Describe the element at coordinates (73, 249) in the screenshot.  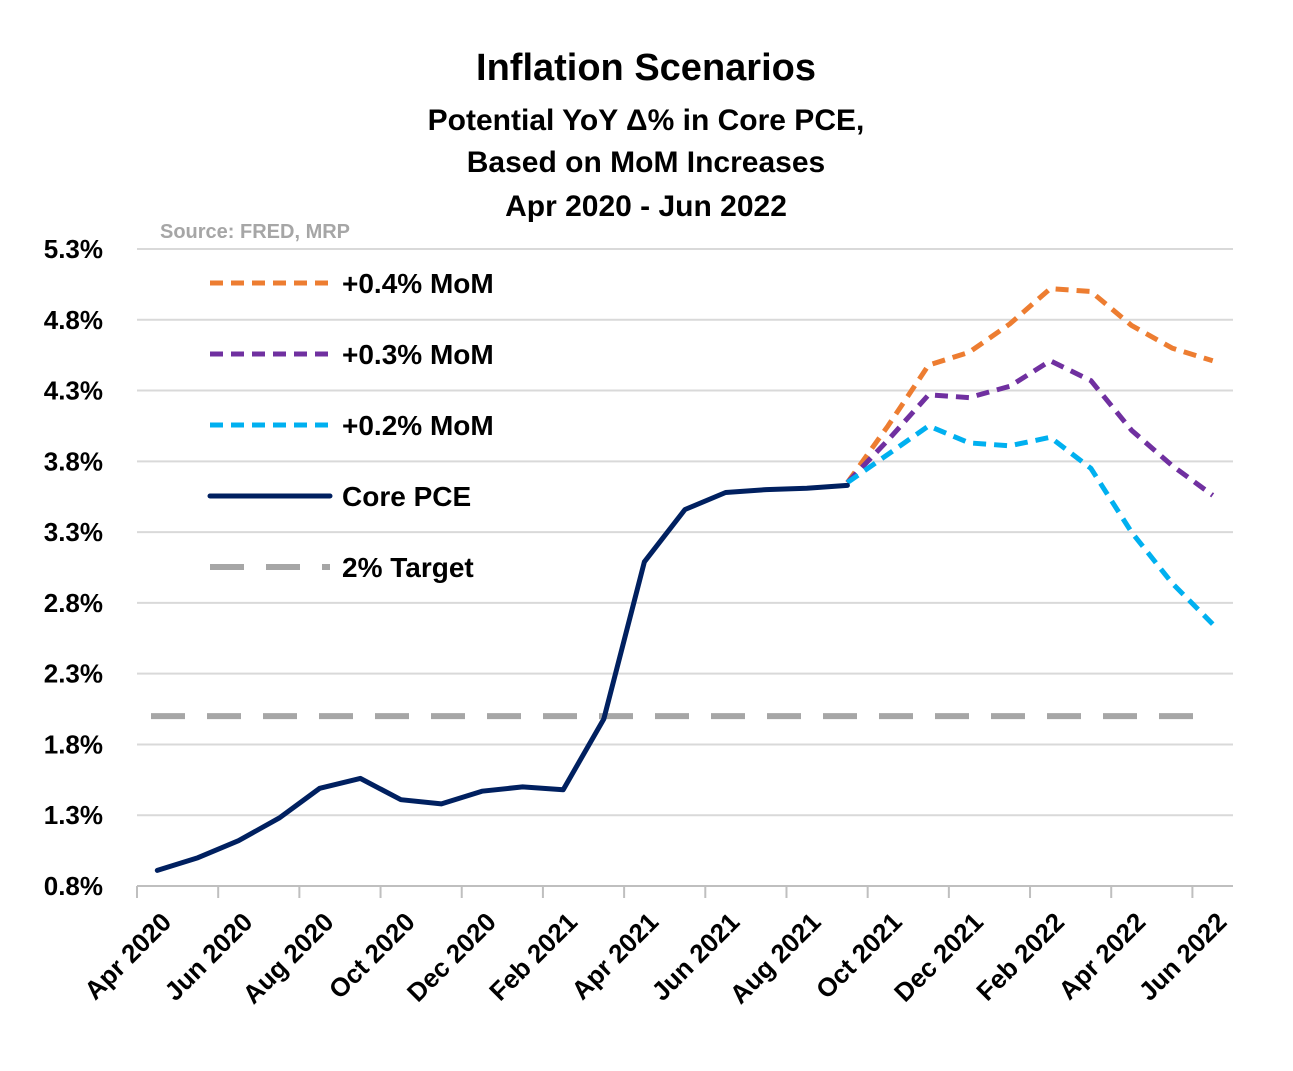
I see `y-tick-label: 5.3%` at that location.